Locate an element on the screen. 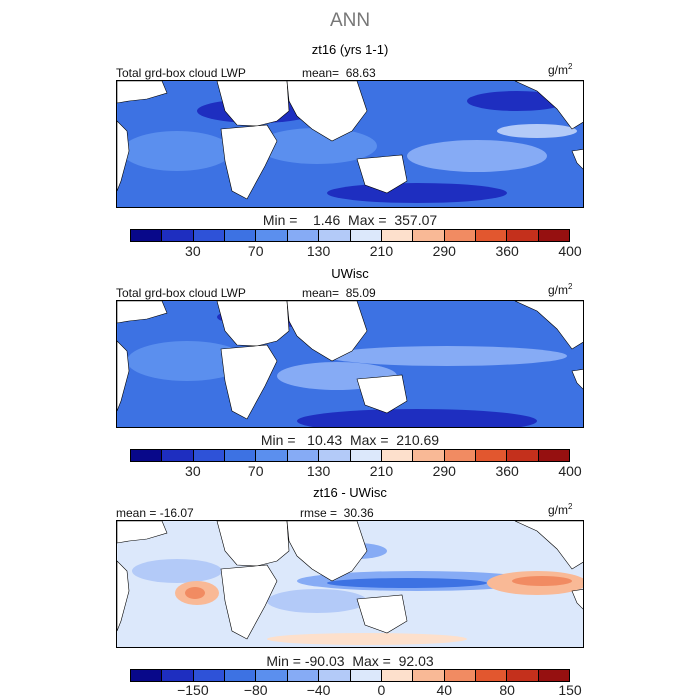 The width and height of the screenshot is (700, 700). panel-2-subtitle: UWisc is located at coordinates (350, 273).